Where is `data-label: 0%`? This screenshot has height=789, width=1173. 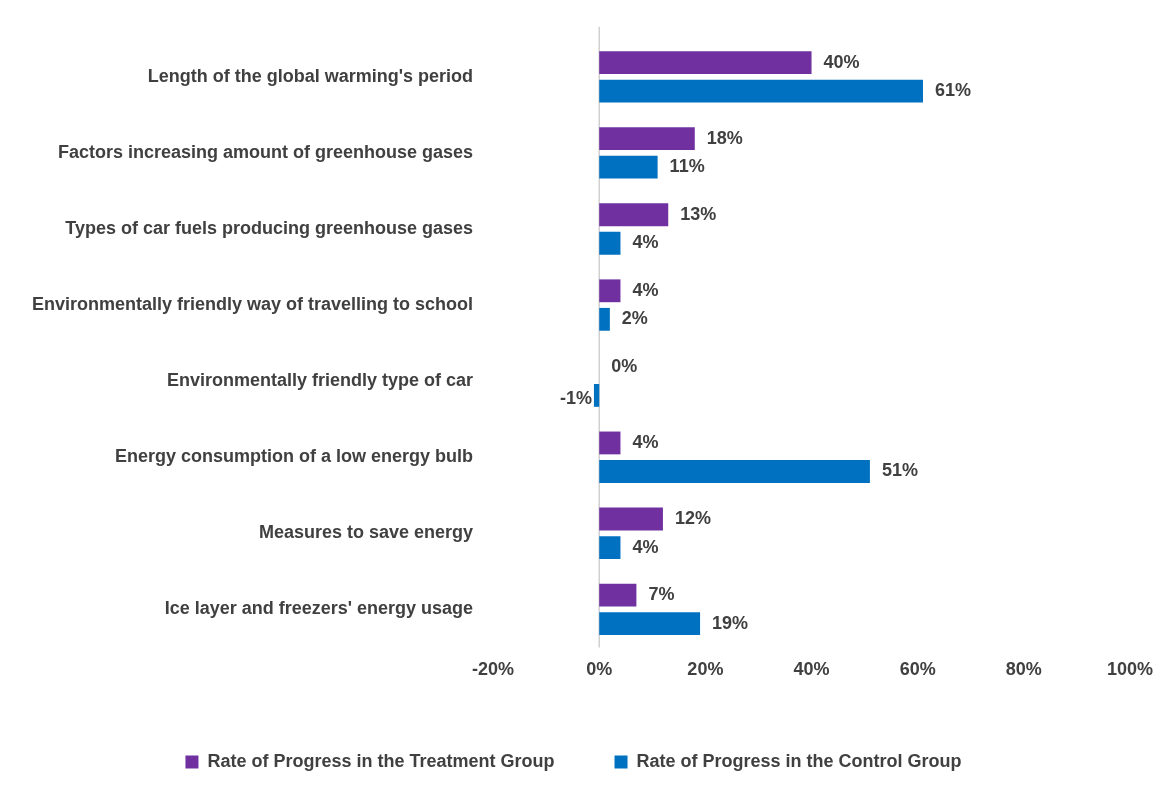 data-label: 0% is located at coordinates (624, 365).